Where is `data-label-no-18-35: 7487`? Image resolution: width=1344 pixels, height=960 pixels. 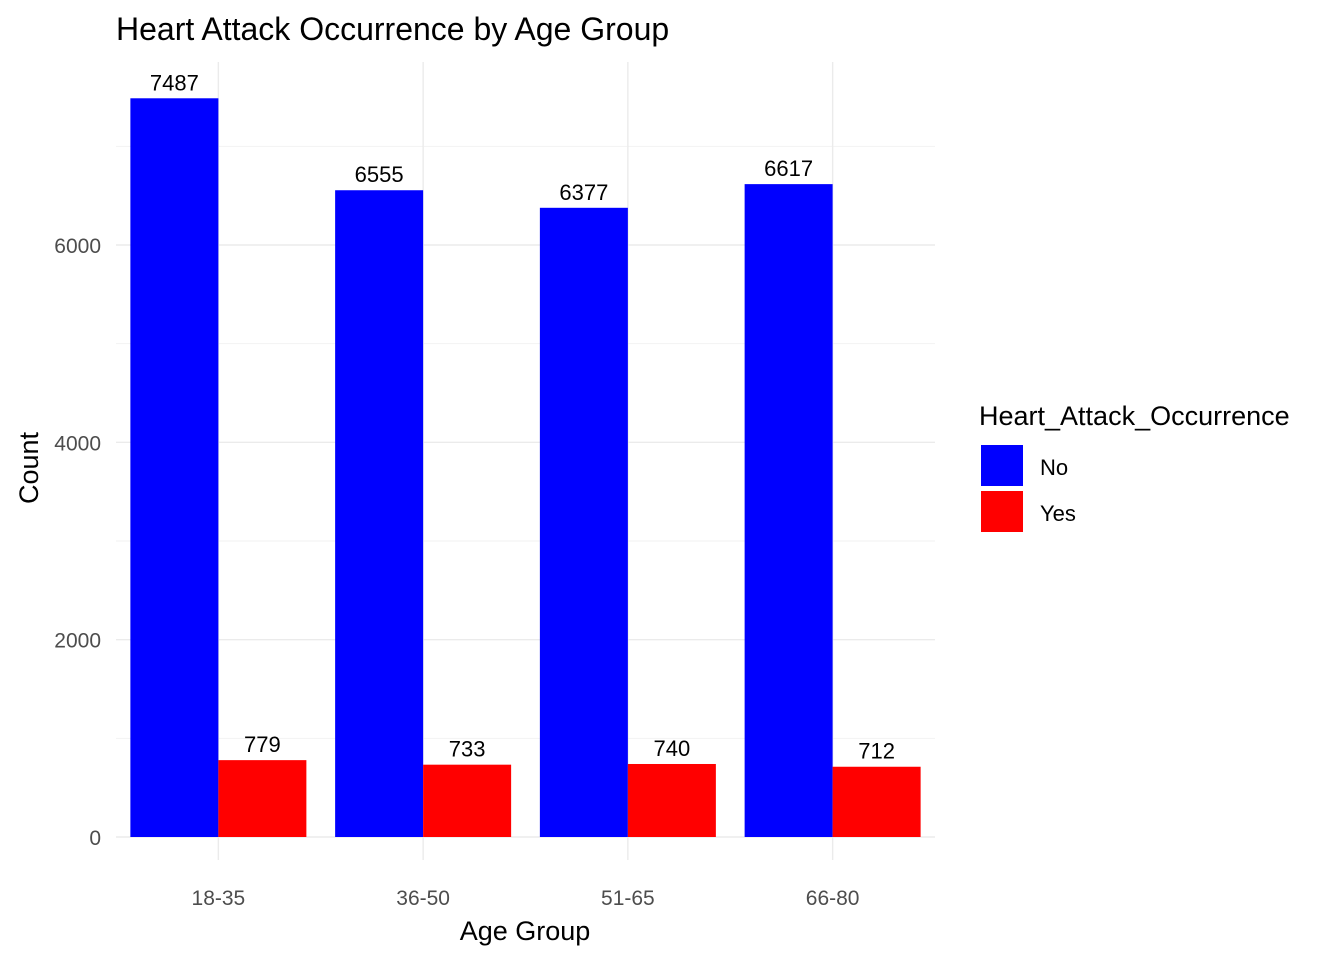
data-label-no-18-35: 7487 is located at coordinates (174, 82).